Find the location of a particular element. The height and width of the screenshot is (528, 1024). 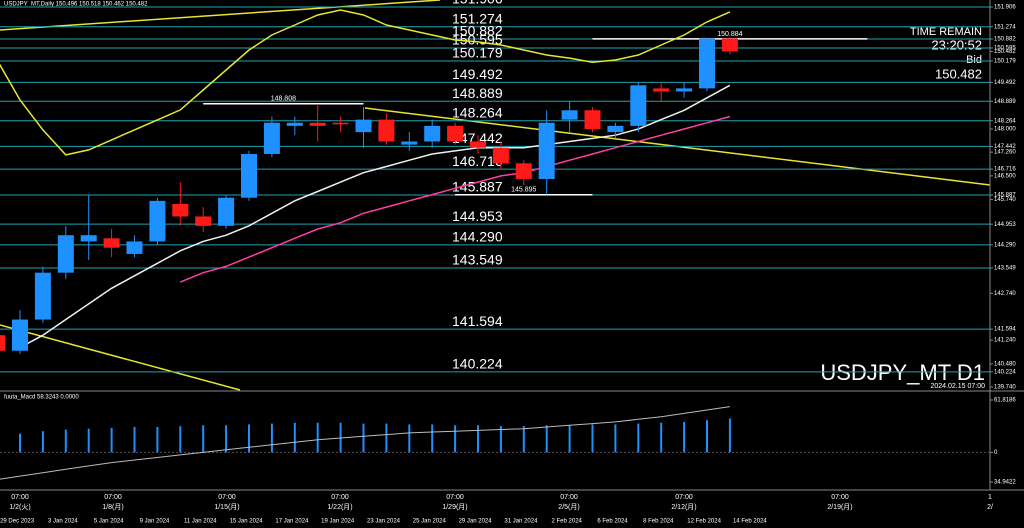

level-label: 148.264 is located at coordinates (477, 112).